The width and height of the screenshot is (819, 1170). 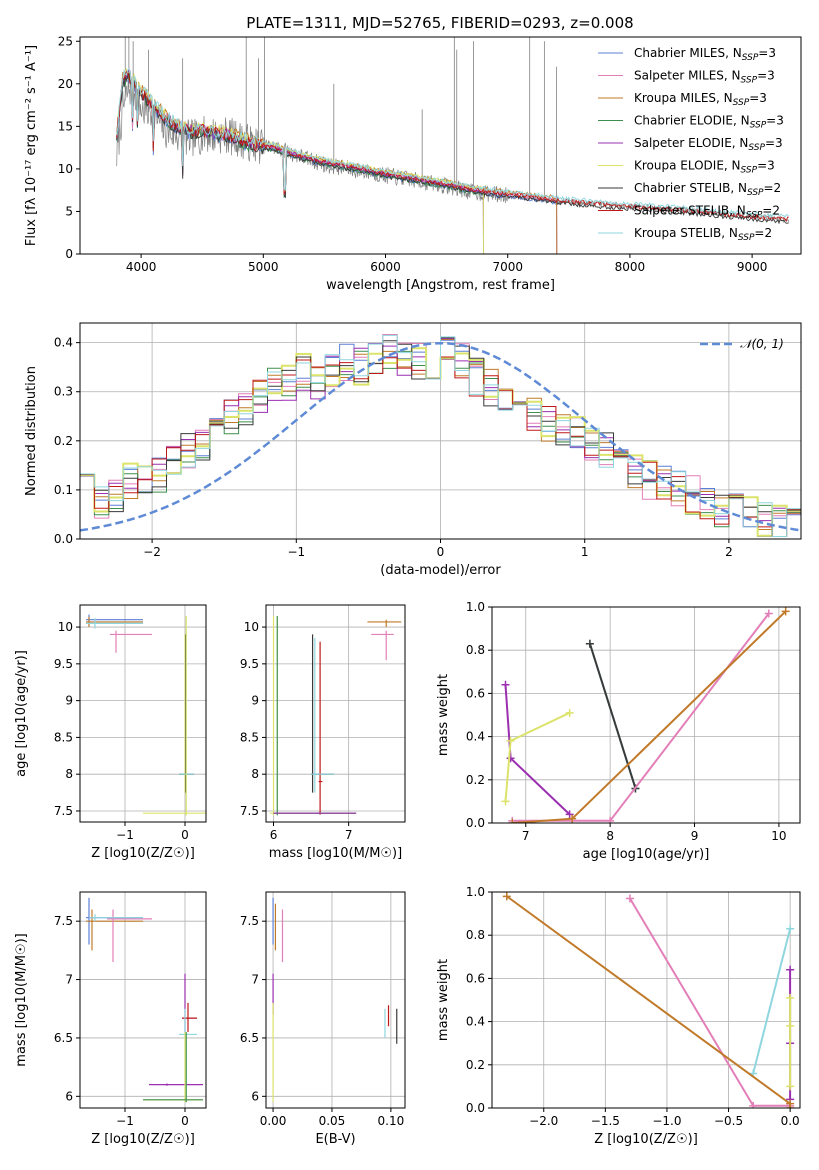 What do you see at coordinates (790, 1121) in the screenshot?
I see `x-tick-label: 0.0` at bounding box center [790, 1121].